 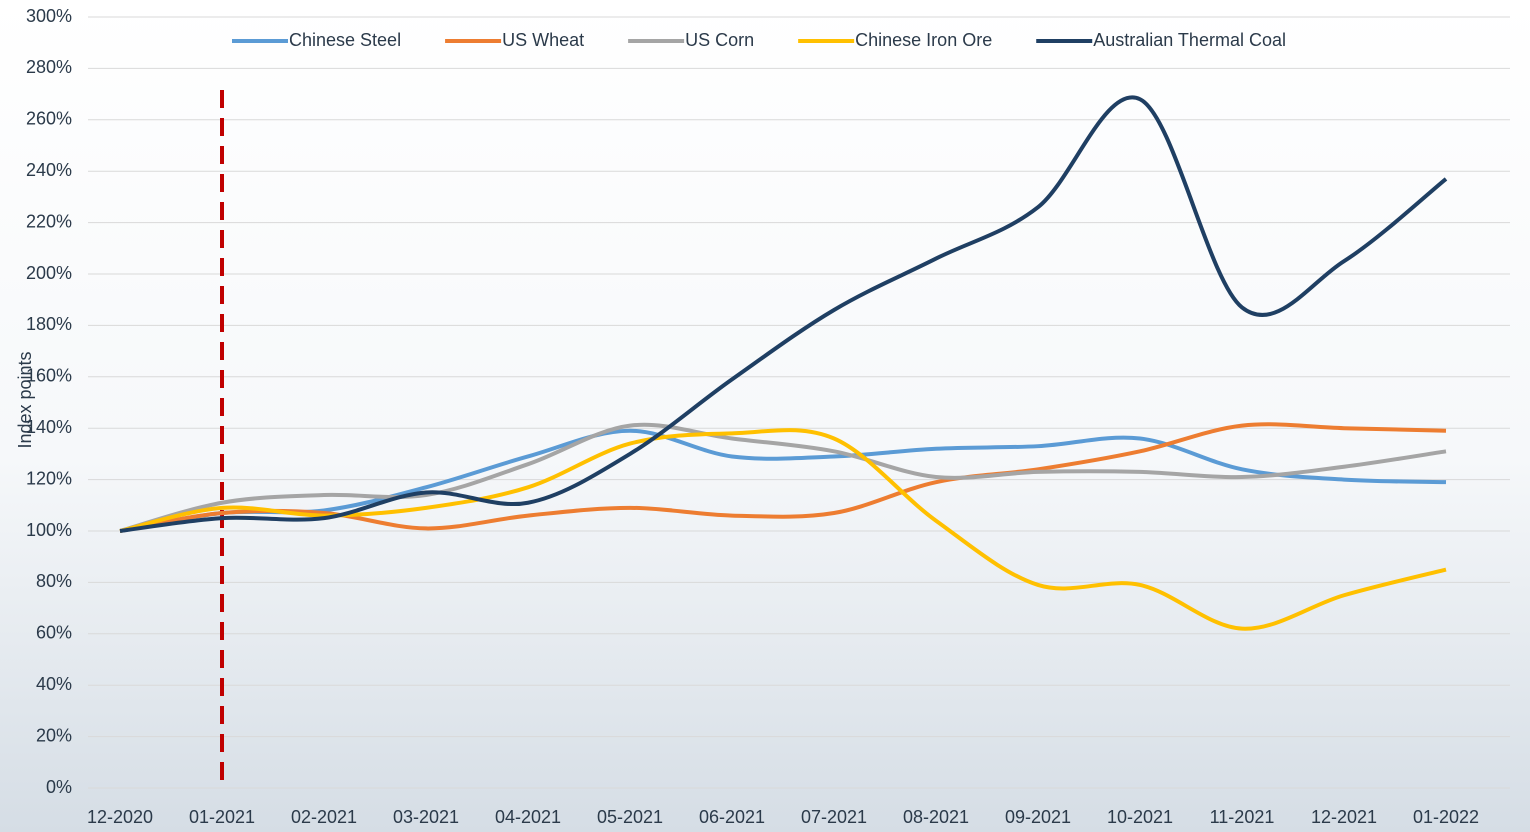 What do you see at coordinates (1446, 817) in the screenshot?
I see `x-tick-label: 01-2022` at bounding box center [1446, 817].